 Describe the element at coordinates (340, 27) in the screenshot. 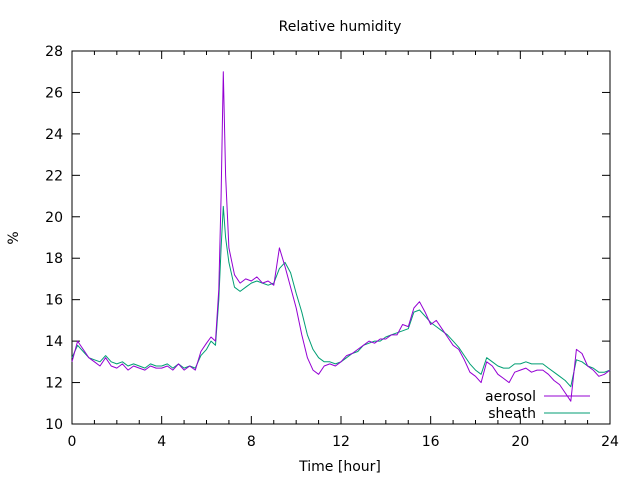

I see `chart-title: Relative humidity` at that location.